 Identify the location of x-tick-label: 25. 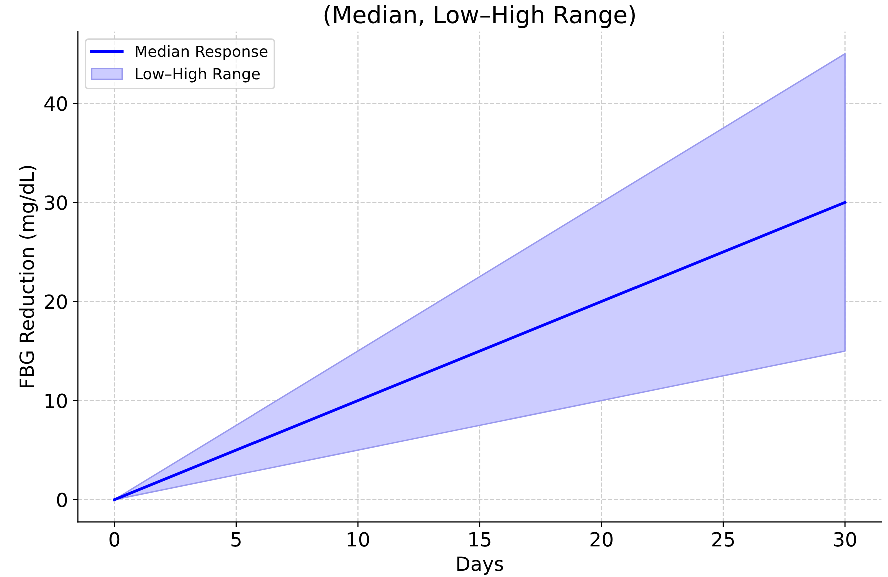
(723, 539).